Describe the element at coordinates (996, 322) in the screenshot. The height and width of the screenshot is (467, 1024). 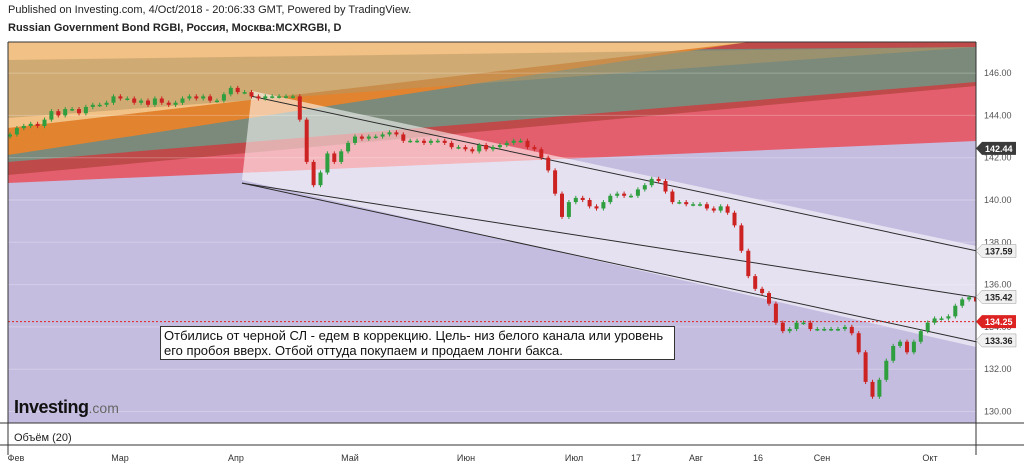
I see `price-tag-box` at that location.